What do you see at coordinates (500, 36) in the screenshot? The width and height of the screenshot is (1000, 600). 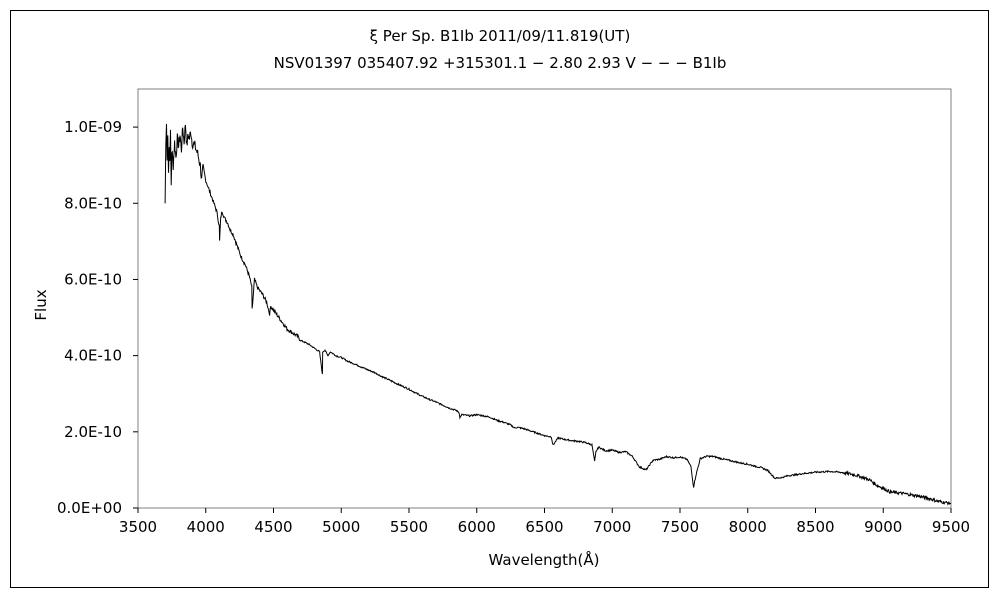 I see `chart-title: ξ Per Sp. B1Ib 2011/09/11.819(UT)` at bounding box center [500, 36].